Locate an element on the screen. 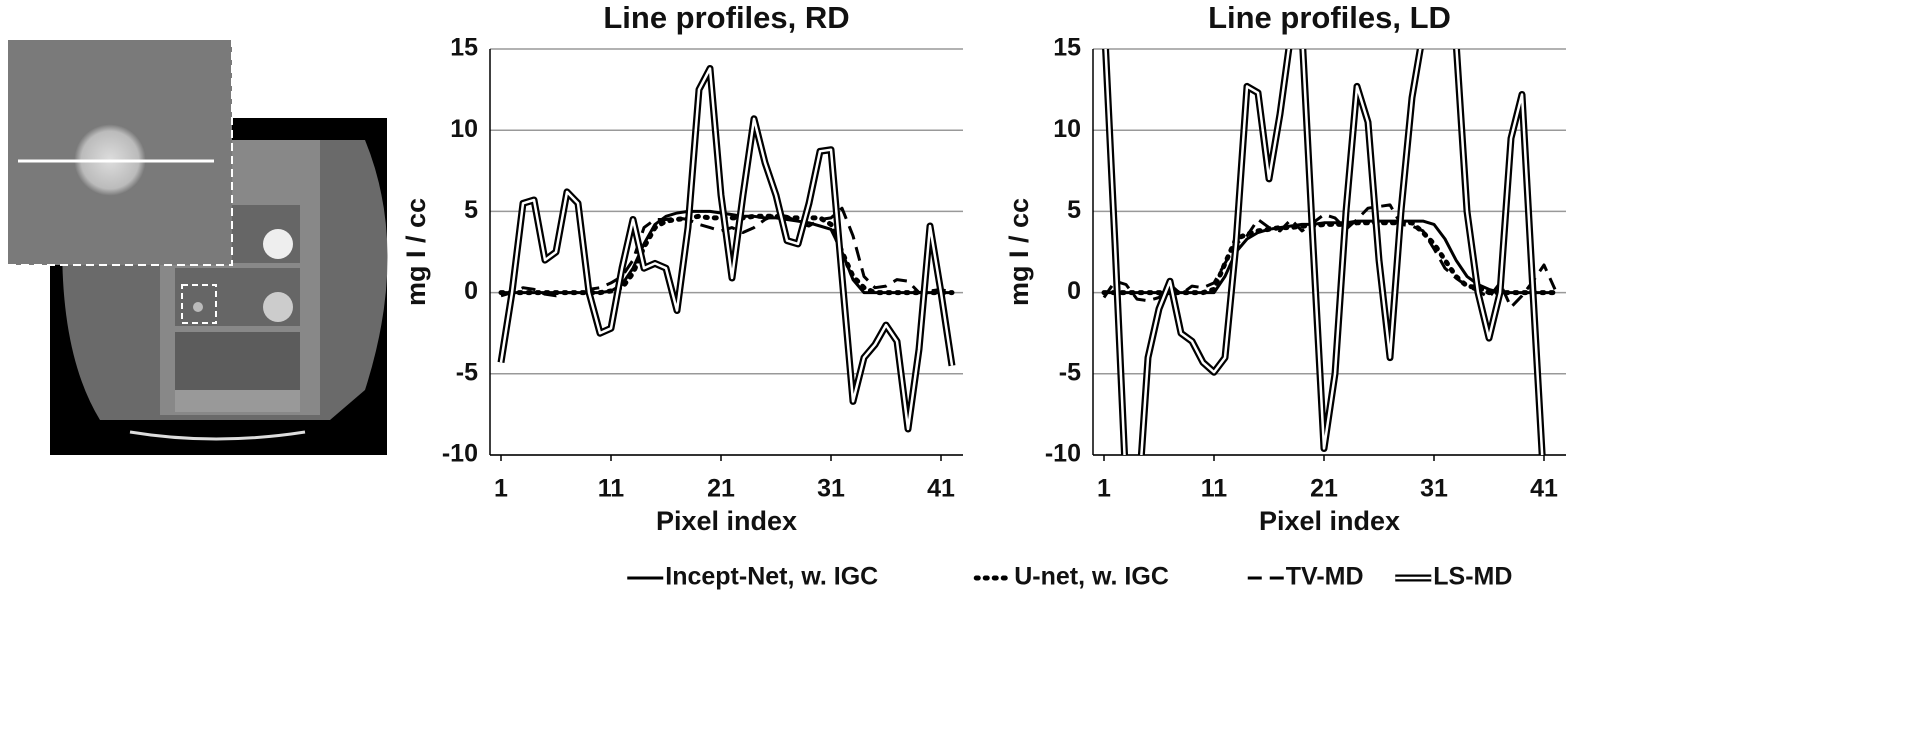  roi-box is located at coordinates (199, 304).